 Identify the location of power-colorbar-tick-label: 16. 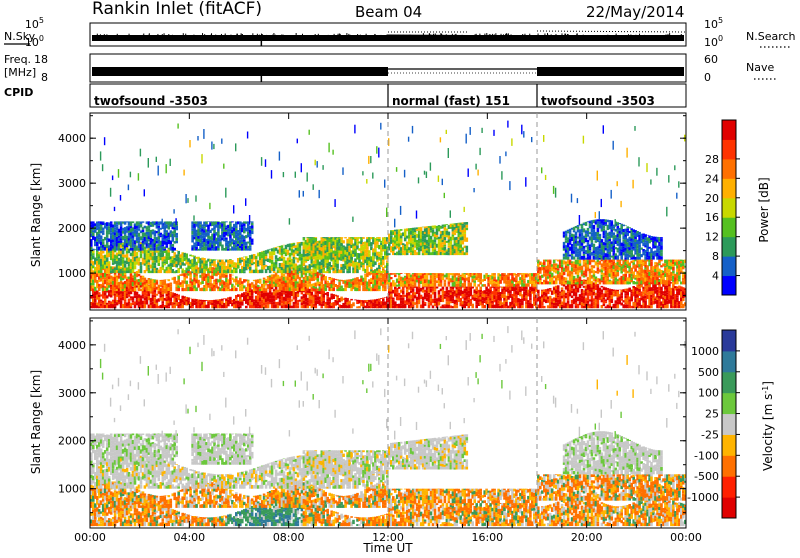
(712, 217).